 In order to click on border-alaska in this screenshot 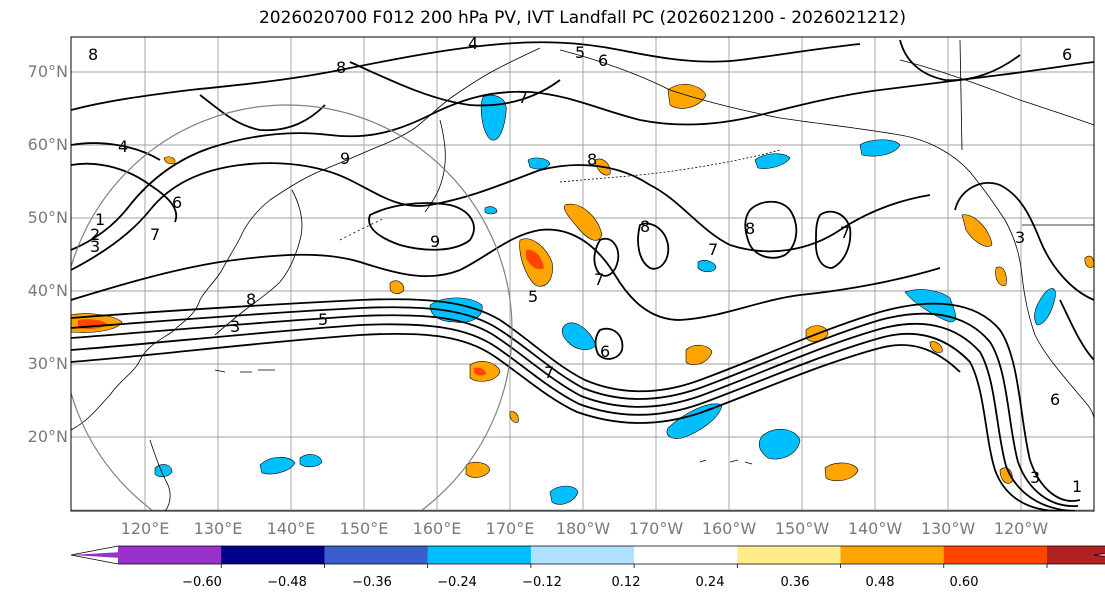, I will do `click(961, 95)`.